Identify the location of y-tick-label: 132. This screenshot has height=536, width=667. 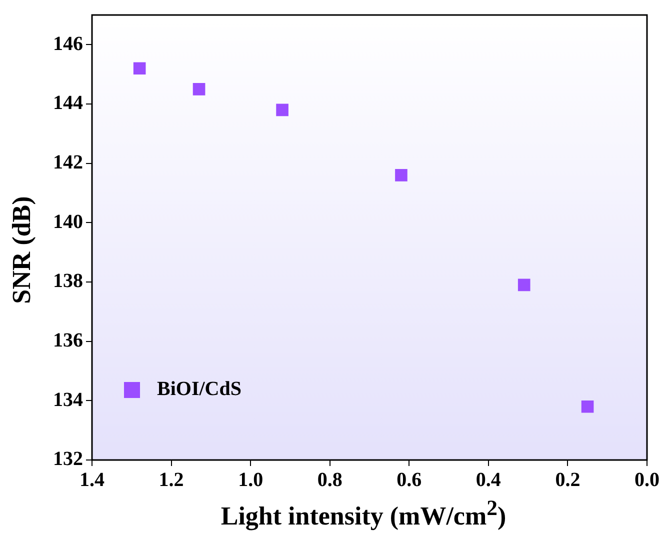
(68, 459).